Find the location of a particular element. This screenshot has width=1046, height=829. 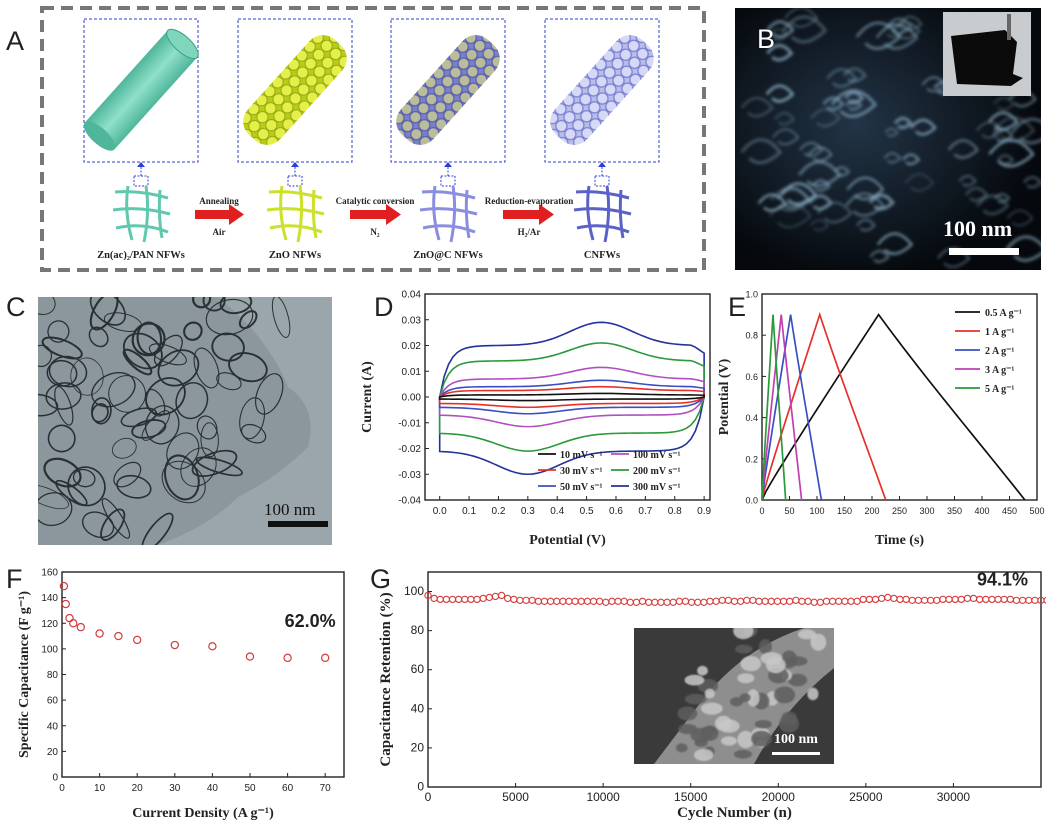

x-tick-label: 5000 is located at coordinates (515, 797).